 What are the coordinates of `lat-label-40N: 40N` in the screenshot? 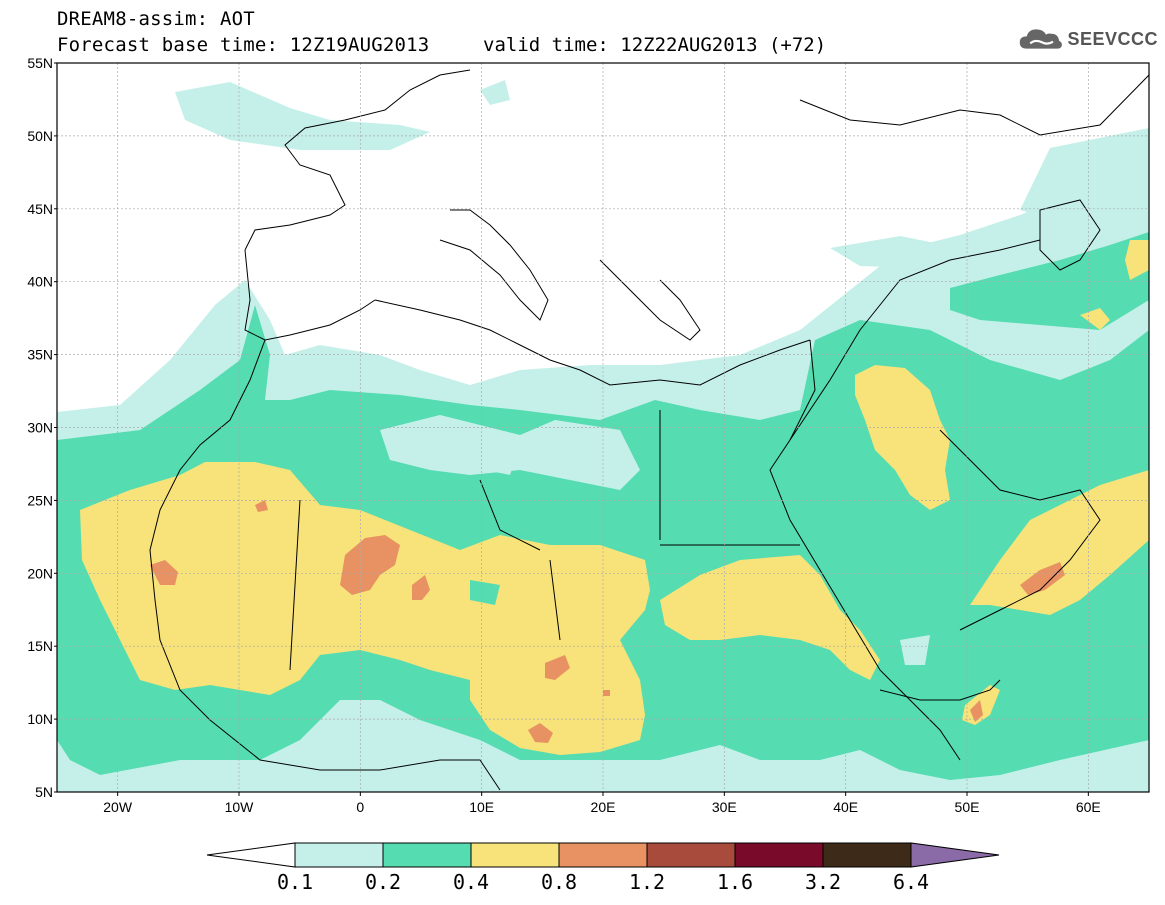 It's located at (40, 282).